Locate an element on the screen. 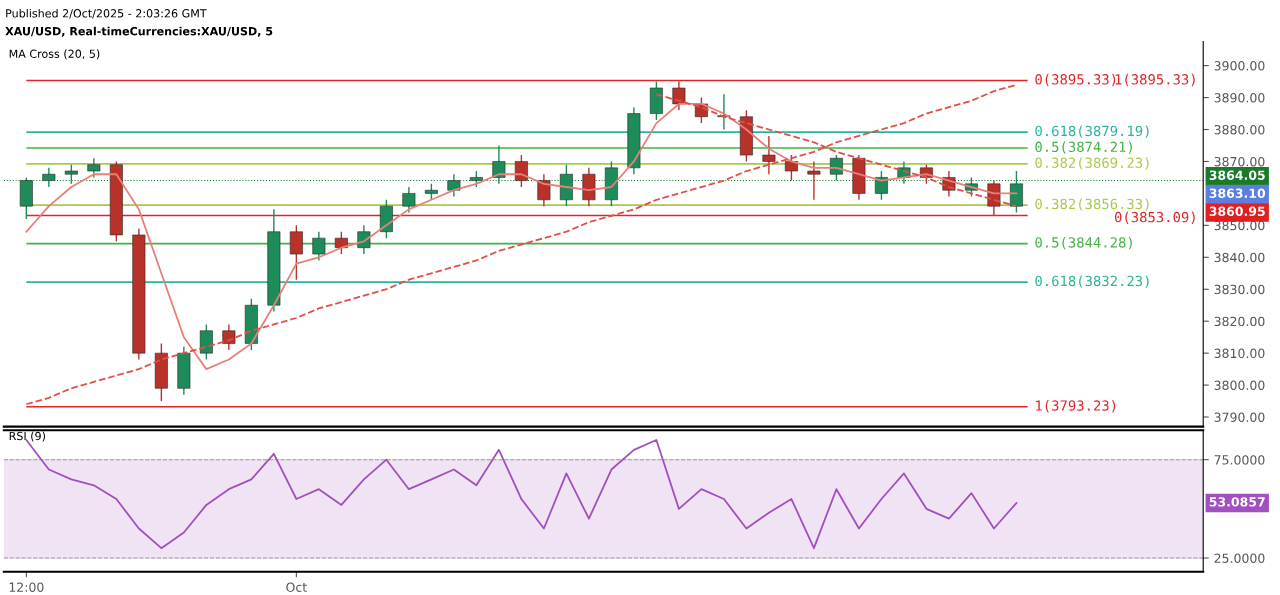 This screenshot has height=595, width=1280. y-tick-label: 3850.00 is located at coordinates (1239, 225).